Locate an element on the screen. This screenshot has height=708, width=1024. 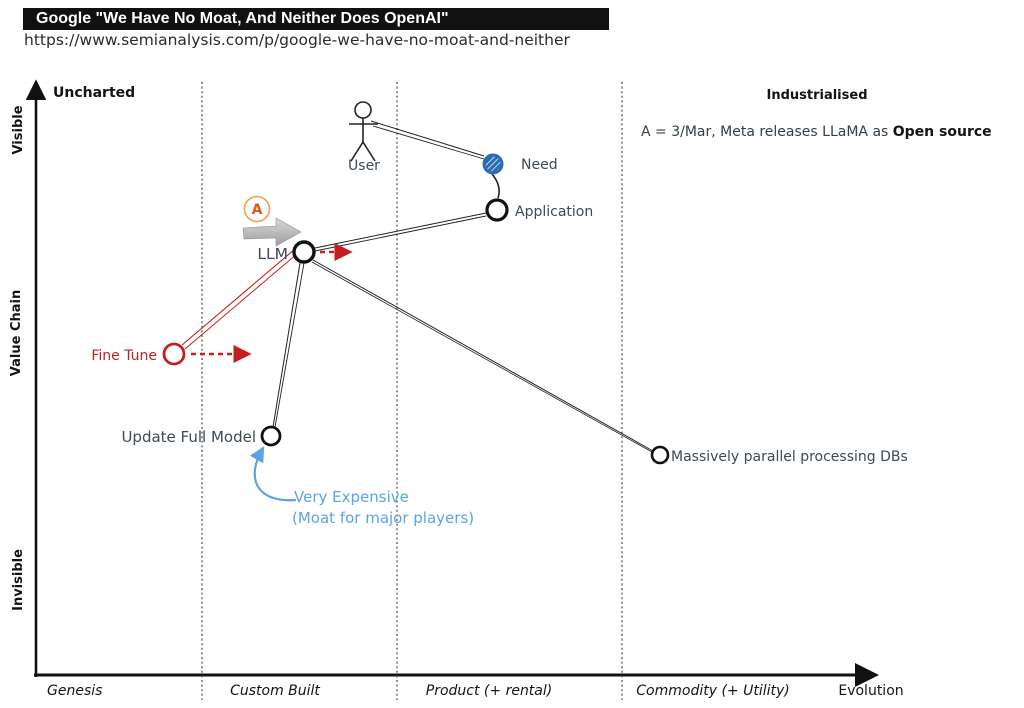
edge-application-llm is located at coordinates (400, 232).